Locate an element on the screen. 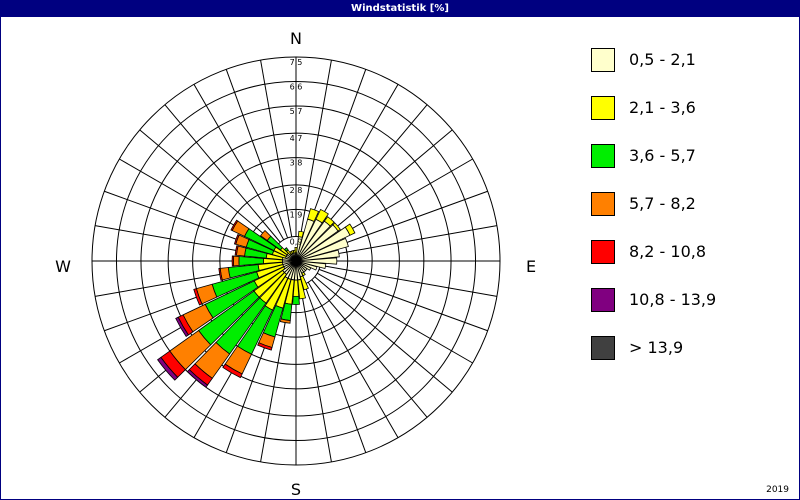 The width and height of the screenshot is (800, 500). legend-label: > 13,9 is located at coordinates (656, 347).